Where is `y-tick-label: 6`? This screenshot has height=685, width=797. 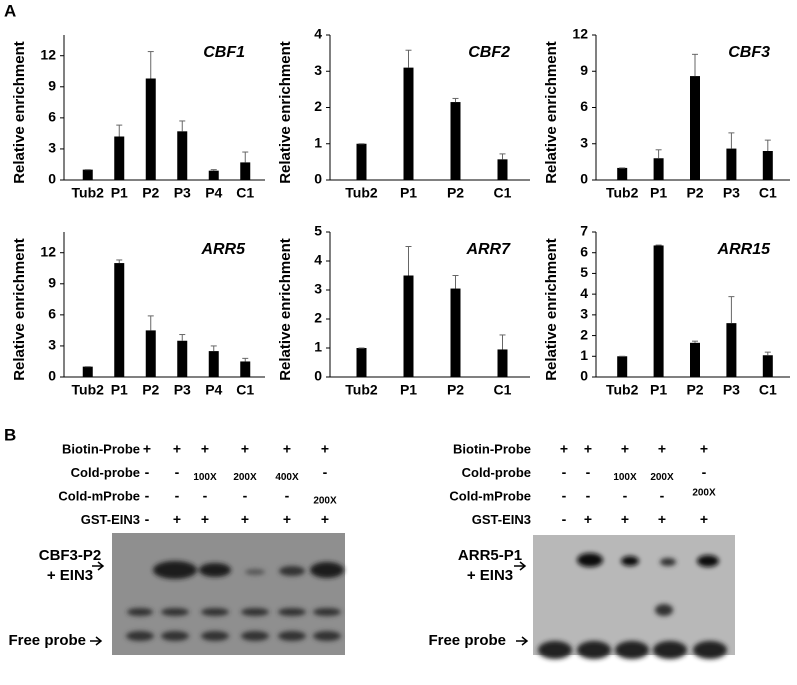 y-tick-label: 6 is located at coordinates (52, 117).